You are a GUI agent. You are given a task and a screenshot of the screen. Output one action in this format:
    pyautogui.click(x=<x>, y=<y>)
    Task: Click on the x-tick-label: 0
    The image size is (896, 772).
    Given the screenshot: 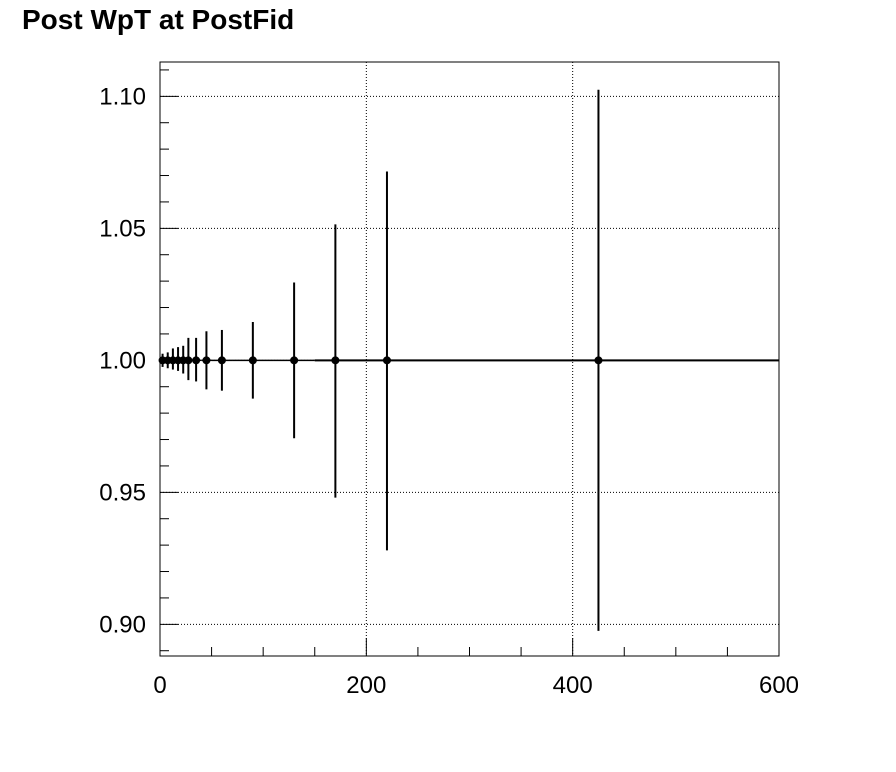 What is the action you would take?
    pyautogui.click(x=159, y=685)
    